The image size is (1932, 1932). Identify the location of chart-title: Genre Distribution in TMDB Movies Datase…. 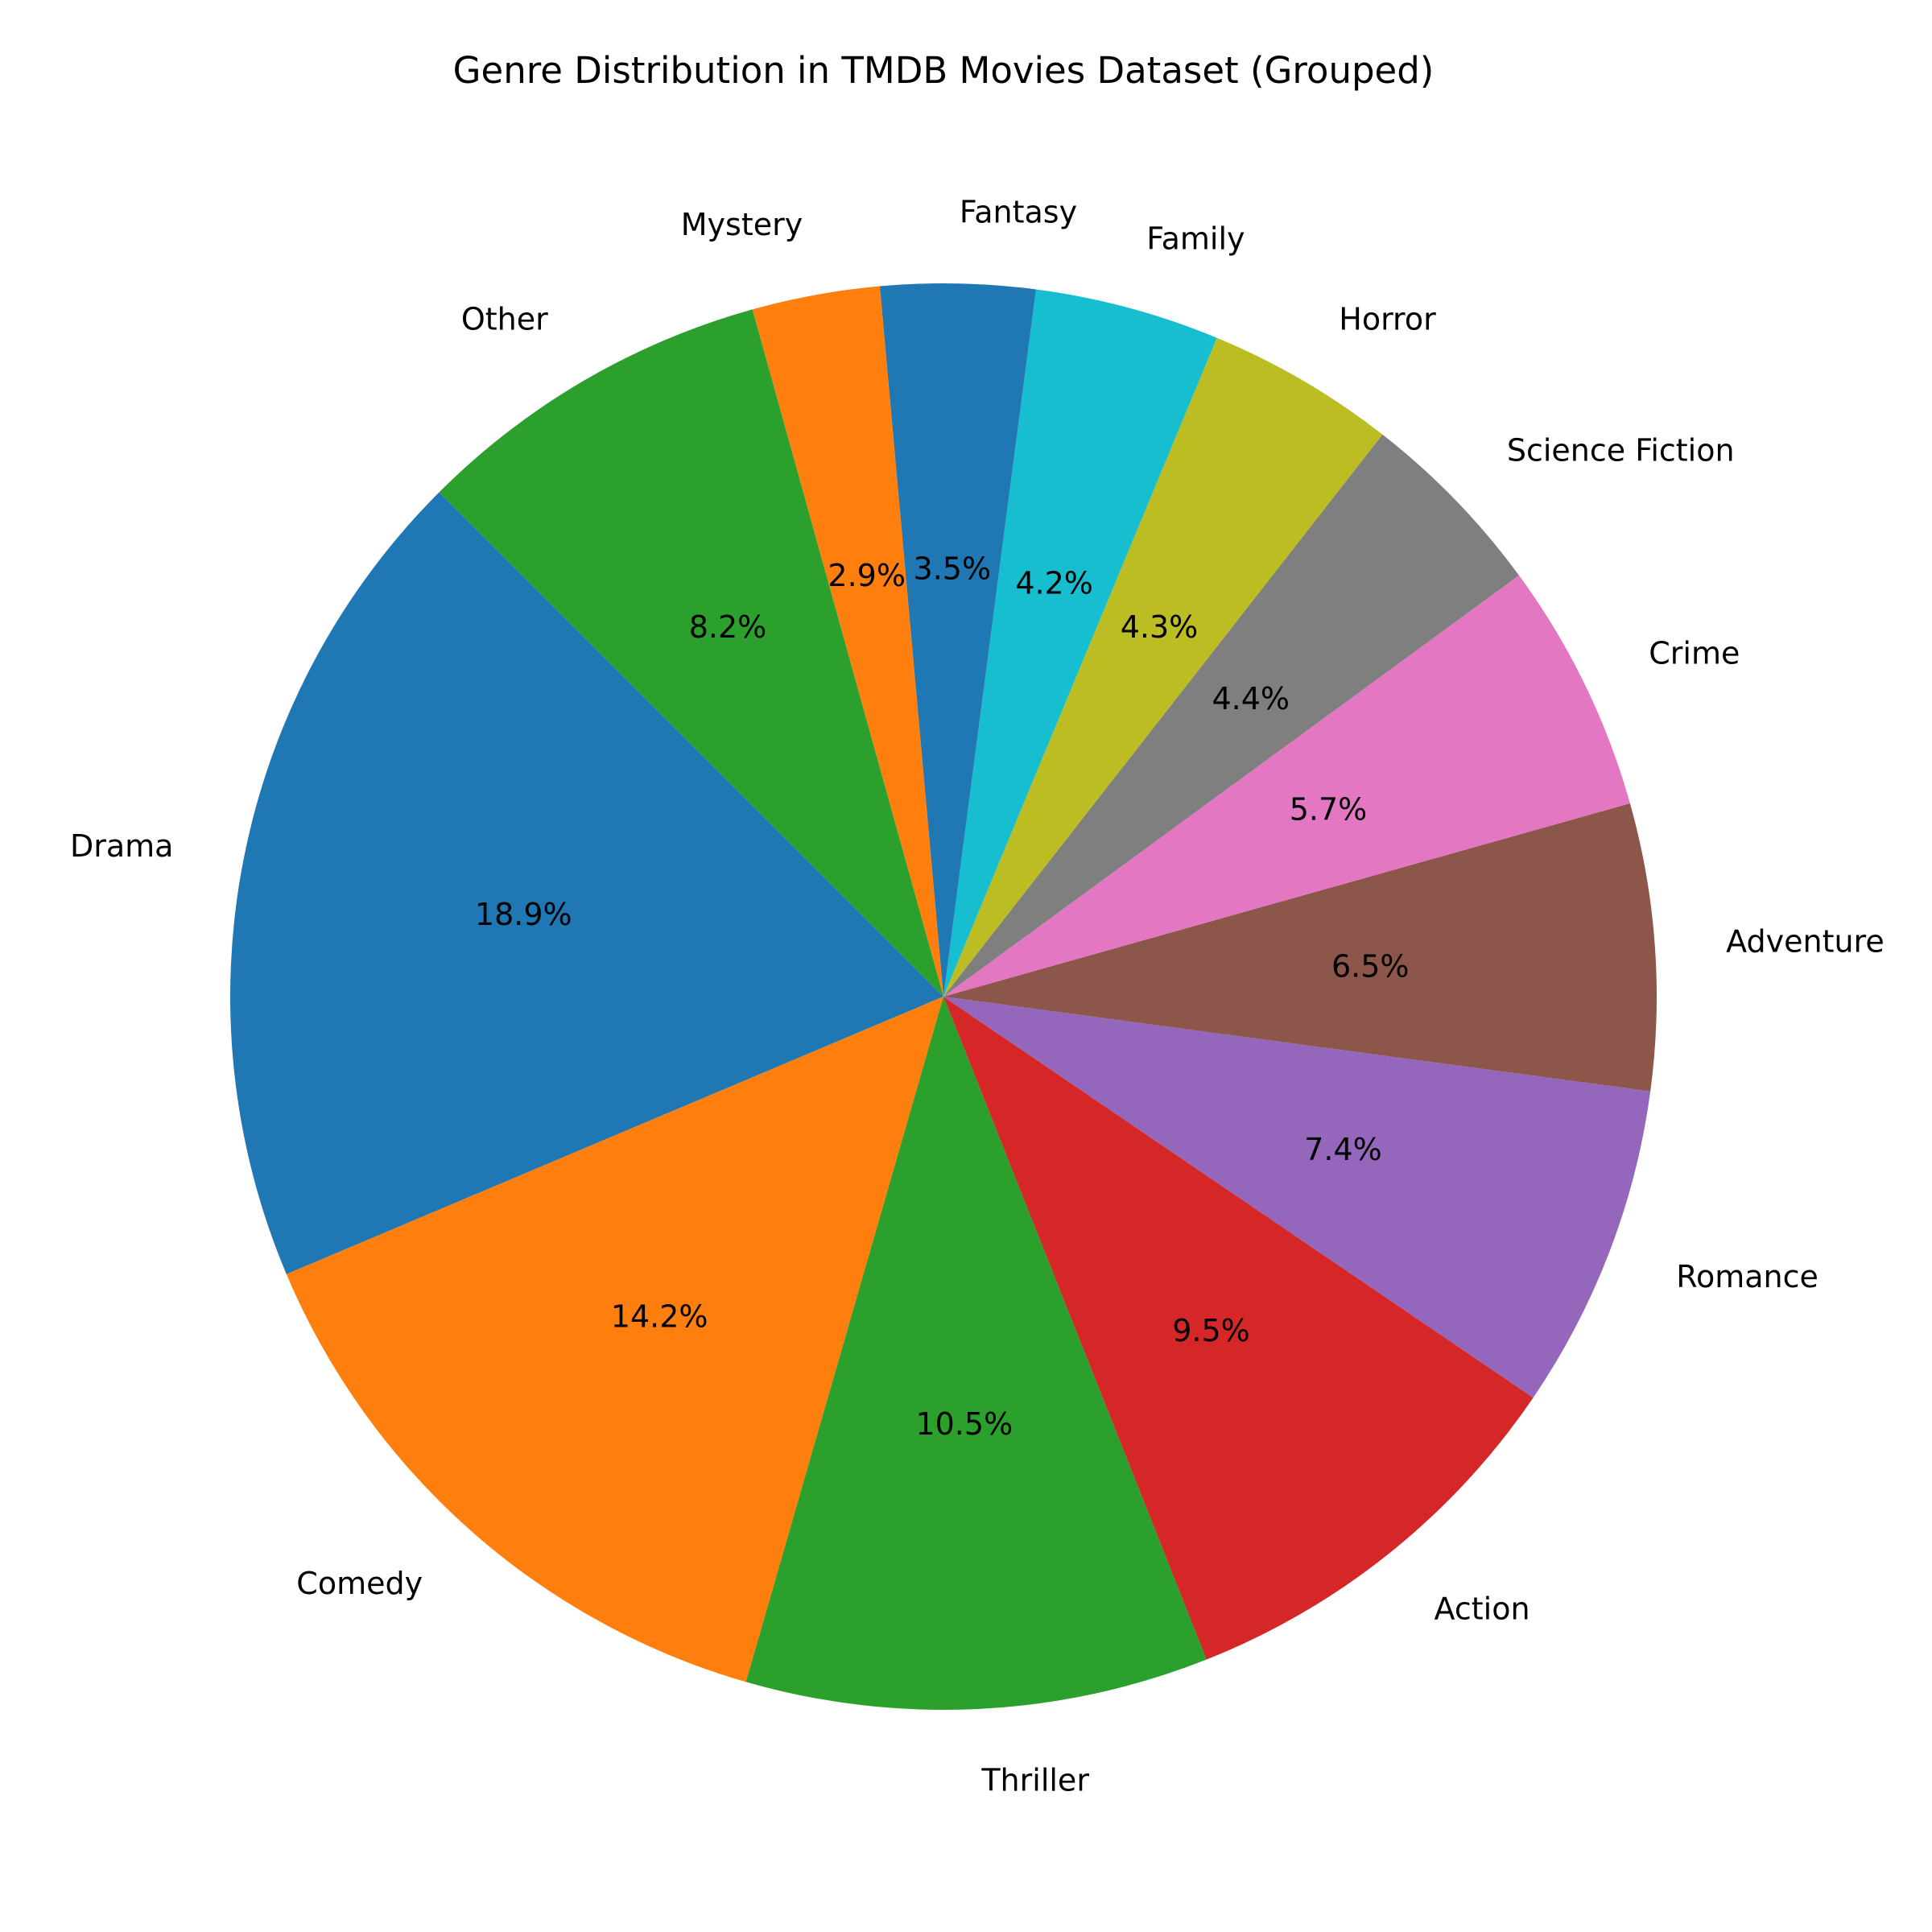
(944, 70).